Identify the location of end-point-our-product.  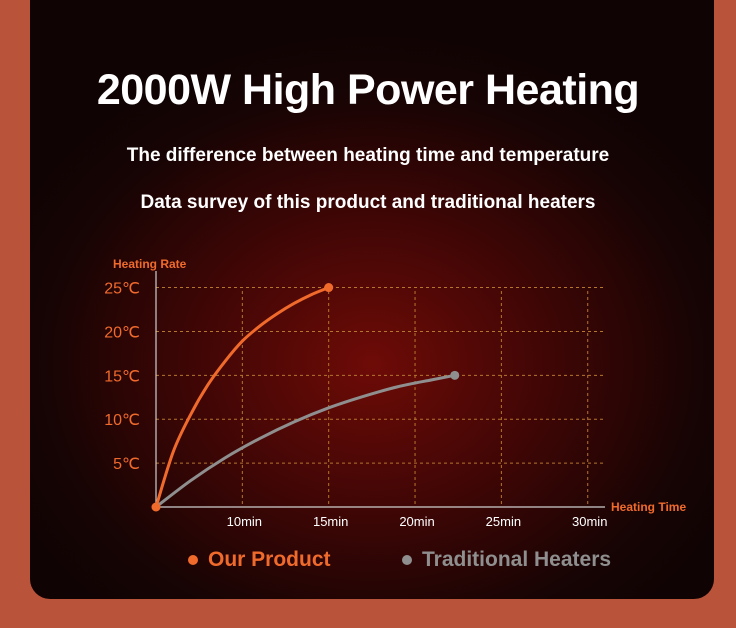
(329, 288).